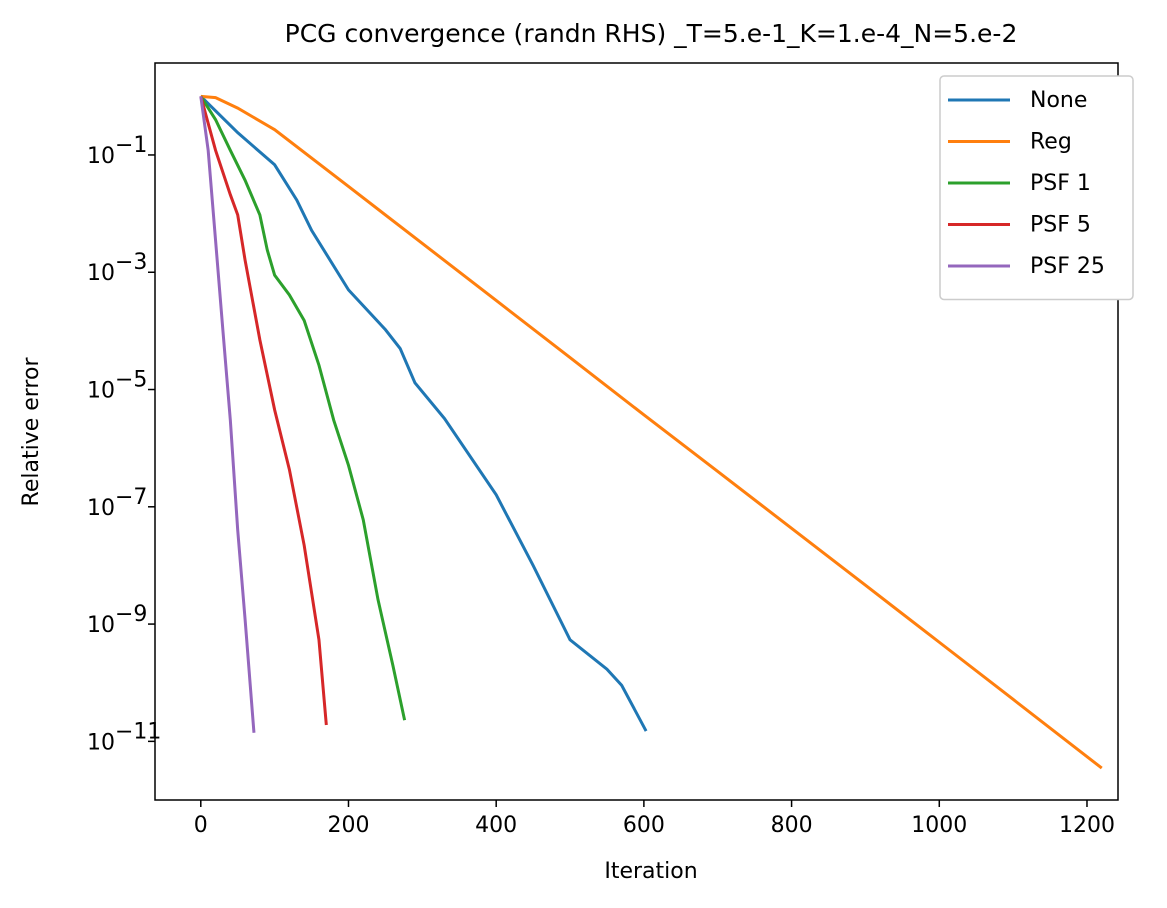 This screenshot has width=1167, height=908. What do you see at coordinates (496, 825) in the screenshot?
I see `x-tick-label: 400` at bounding box center [496, 825].